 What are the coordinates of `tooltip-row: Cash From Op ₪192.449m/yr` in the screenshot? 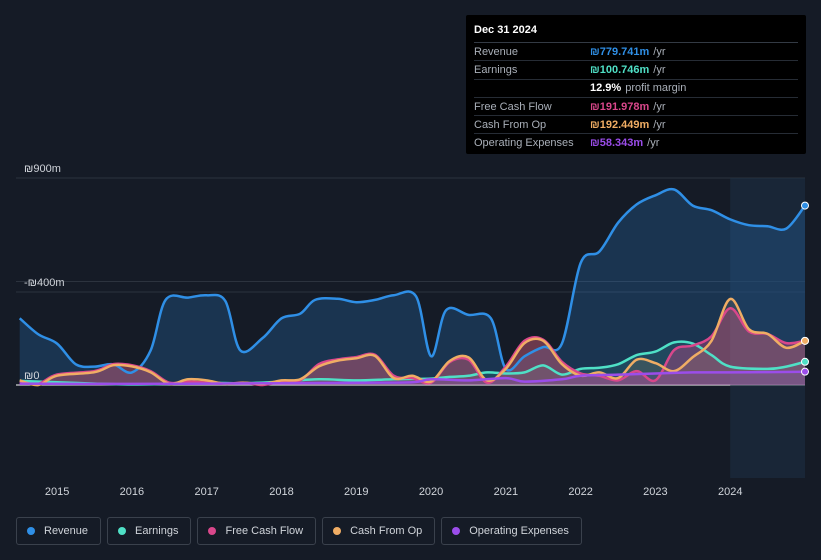 It's located at (636, 125).